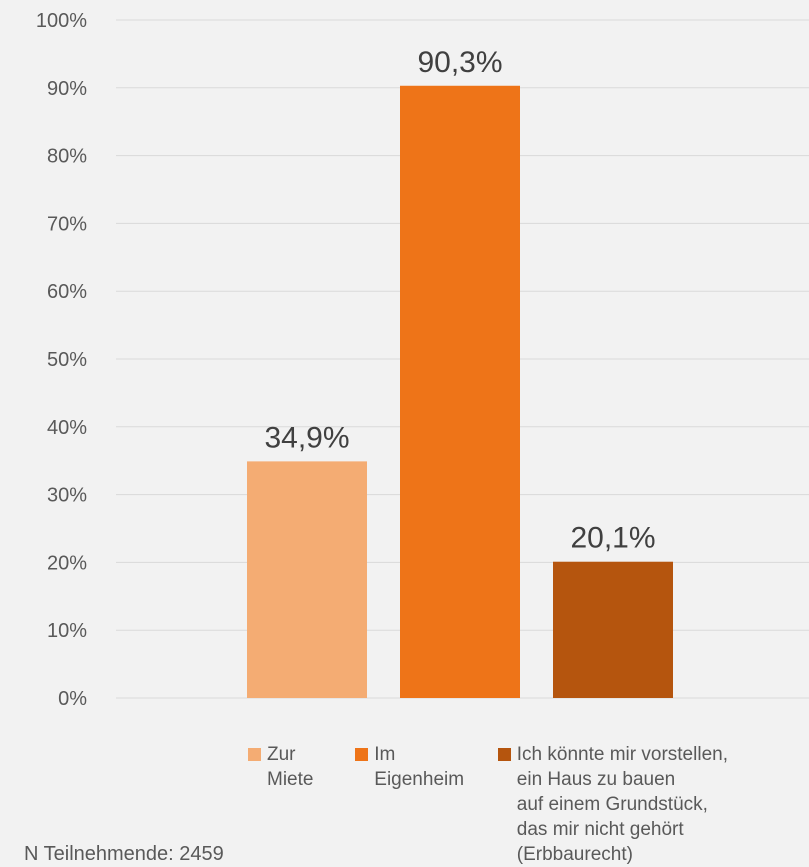 This screenshot has width=809, height=867. What do you see at coordinates (306, 437) in the screenshot?
I see `data-label: 34,9%` at bounding box center [306, 437].